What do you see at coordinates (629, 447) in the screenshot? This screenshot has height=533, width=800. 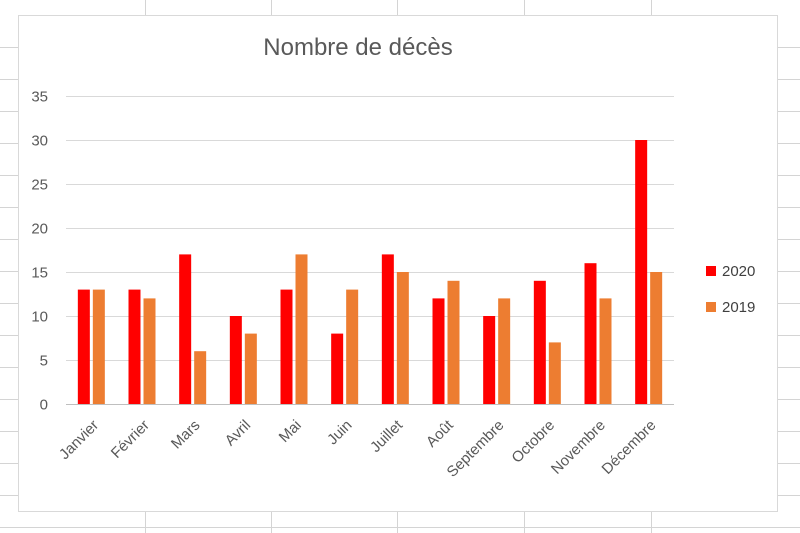 I see `x-tick-label: Décembre` at bounding box center [629, 447].